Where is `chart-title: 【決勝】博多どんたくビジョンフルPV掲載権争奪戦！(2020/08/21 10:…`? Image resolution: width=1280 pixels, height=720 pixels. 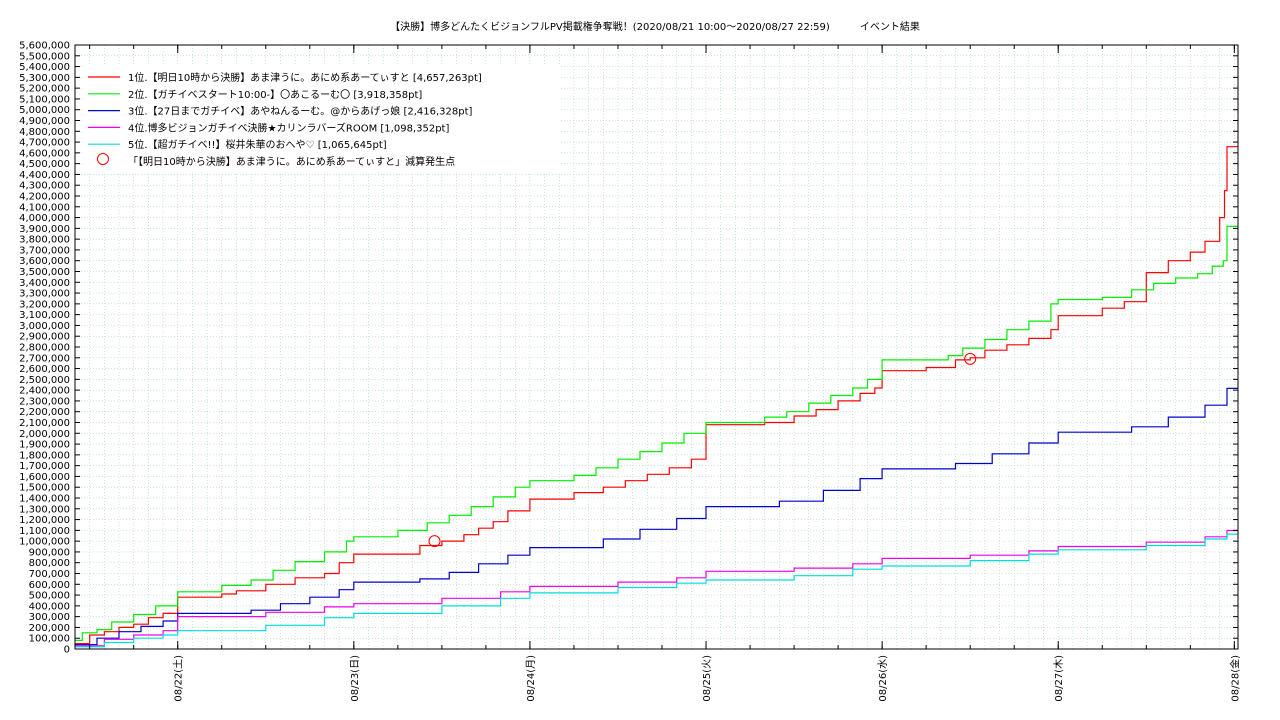
chart-title: 【決勝】博多どんたくビジョンフルPV掲載権争奪戦！(2020/08/21 10:… is located at coordinates (655, 26).